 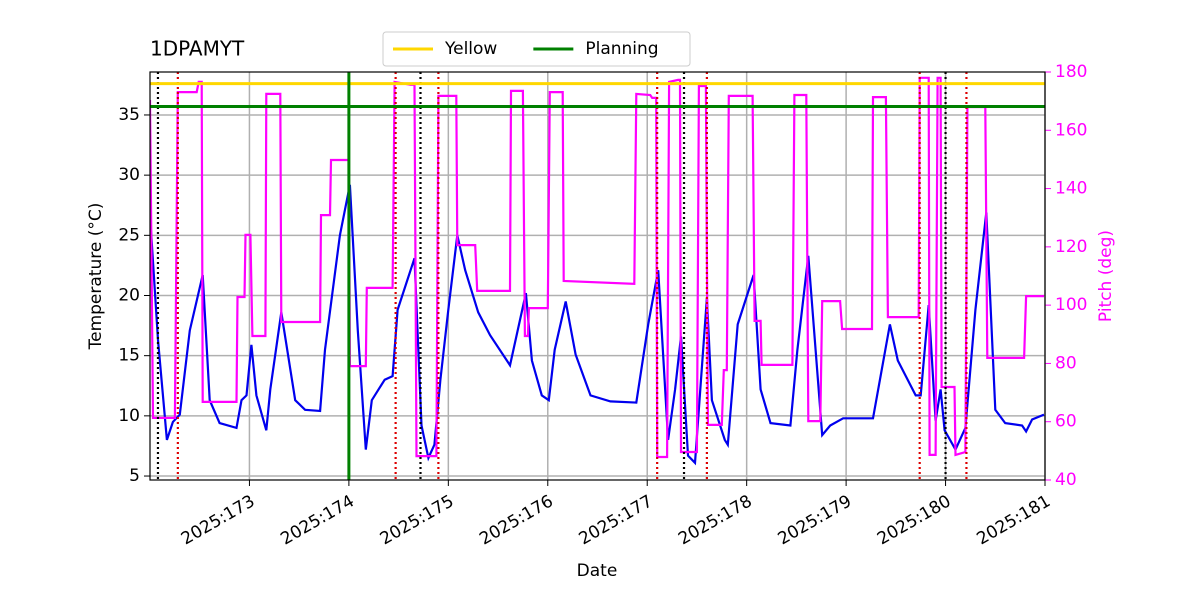 I want to click on chart-title: 1DPAMYT, so click(x=197, y=49).